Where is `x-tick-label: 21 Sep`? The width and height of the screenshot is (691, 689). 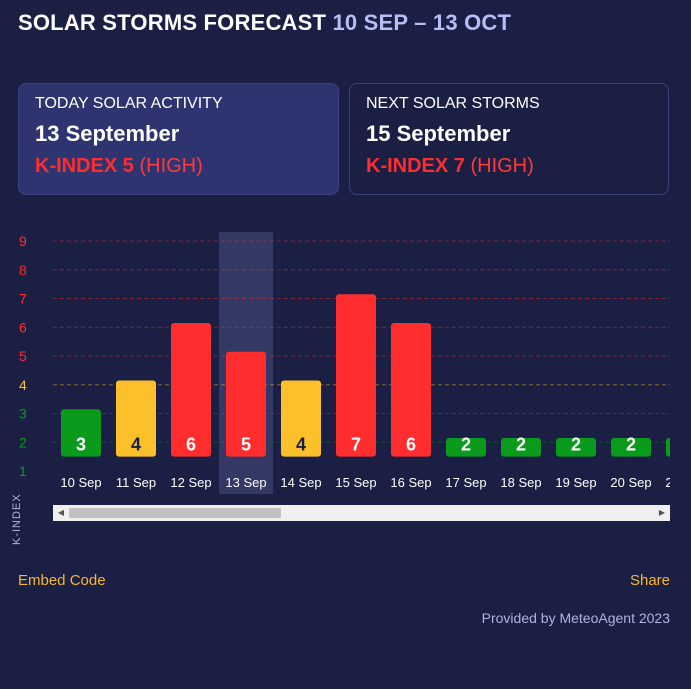
x-tick-label: 21 Sep is located at coordinates (678, 482).